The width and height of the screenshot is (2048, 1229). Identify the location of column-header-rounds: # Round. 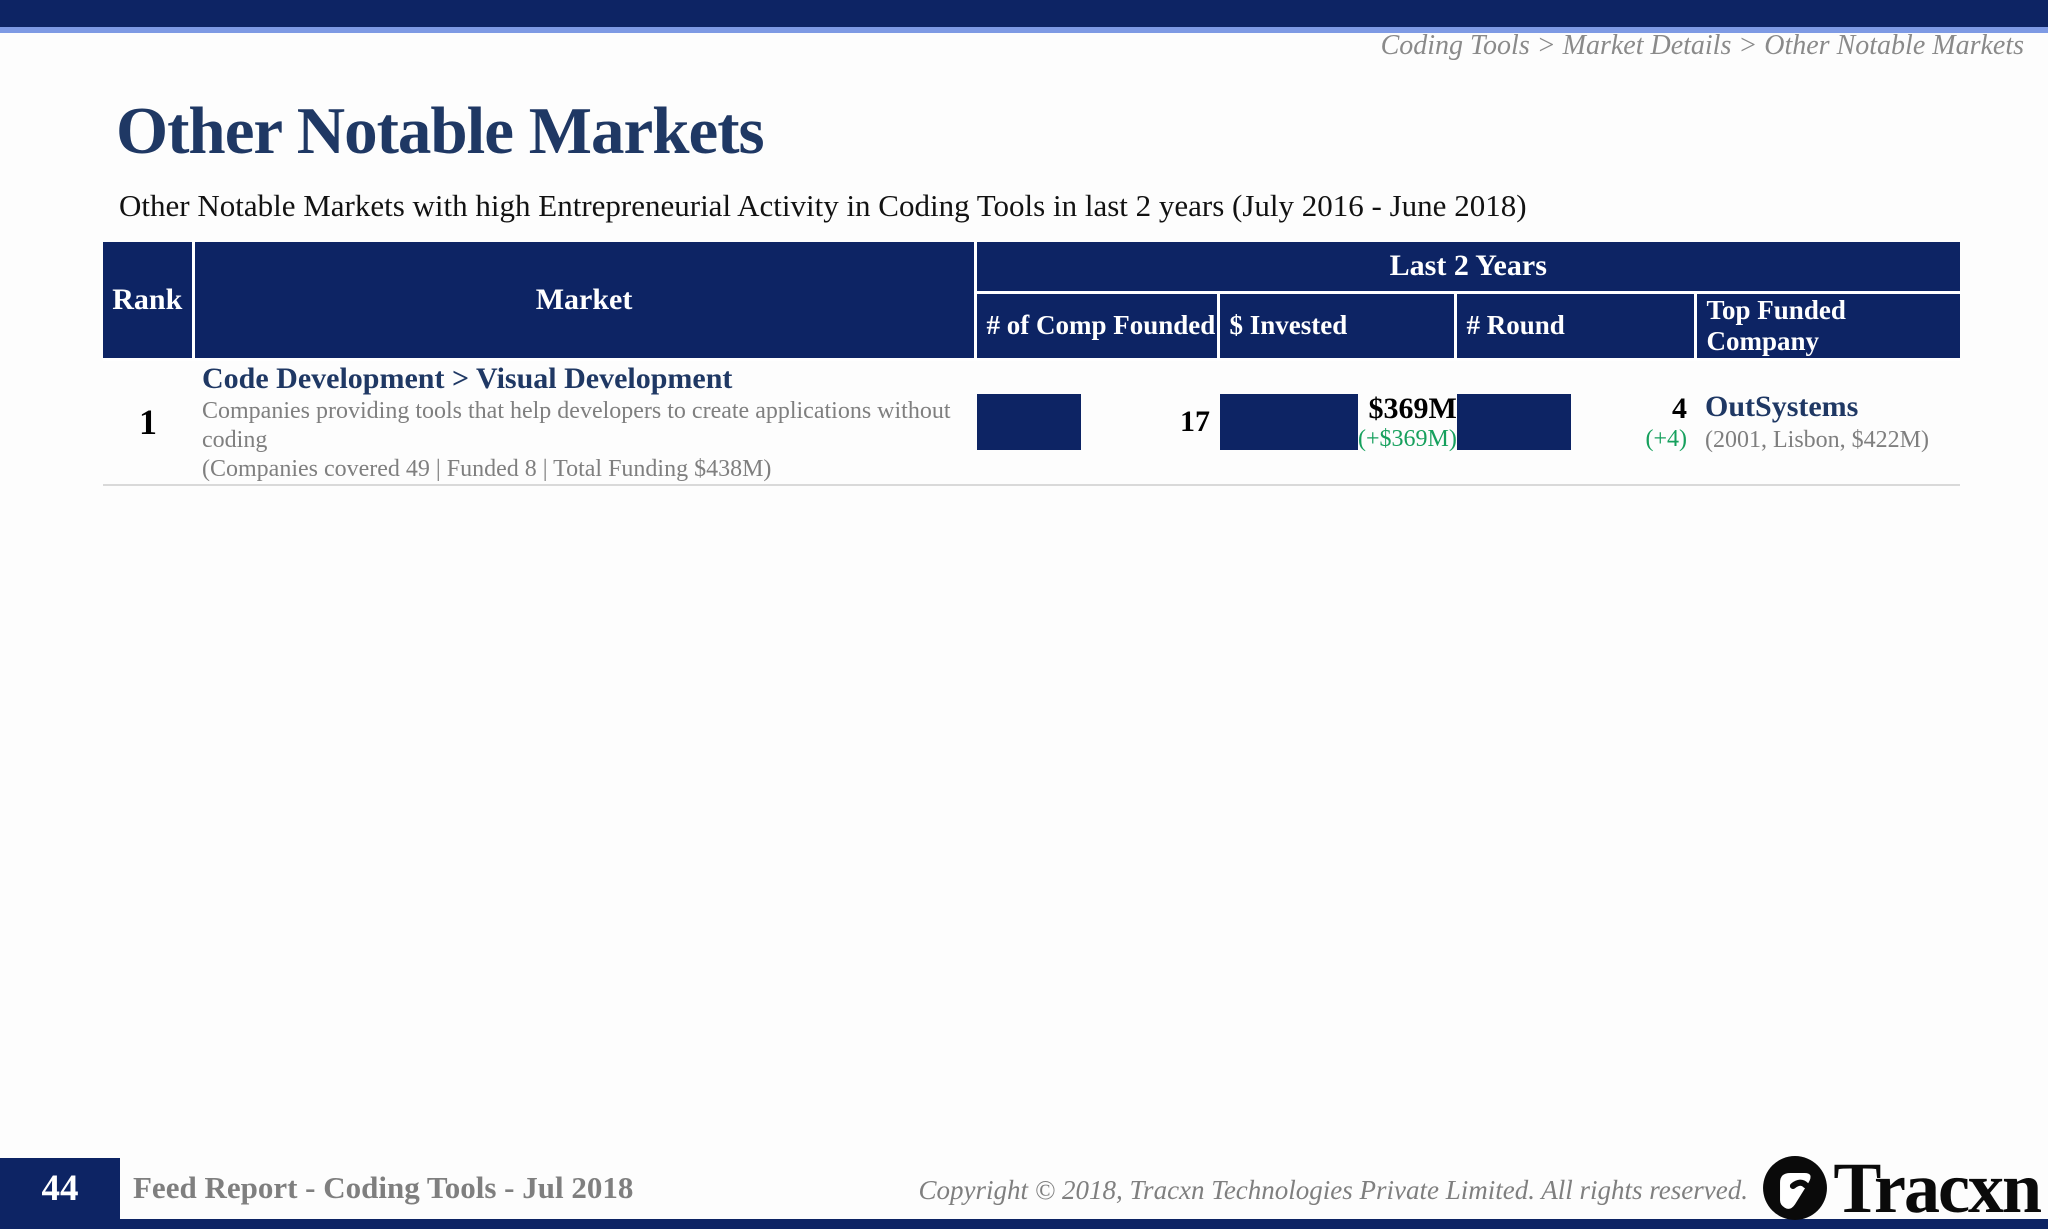
(1575, 325).